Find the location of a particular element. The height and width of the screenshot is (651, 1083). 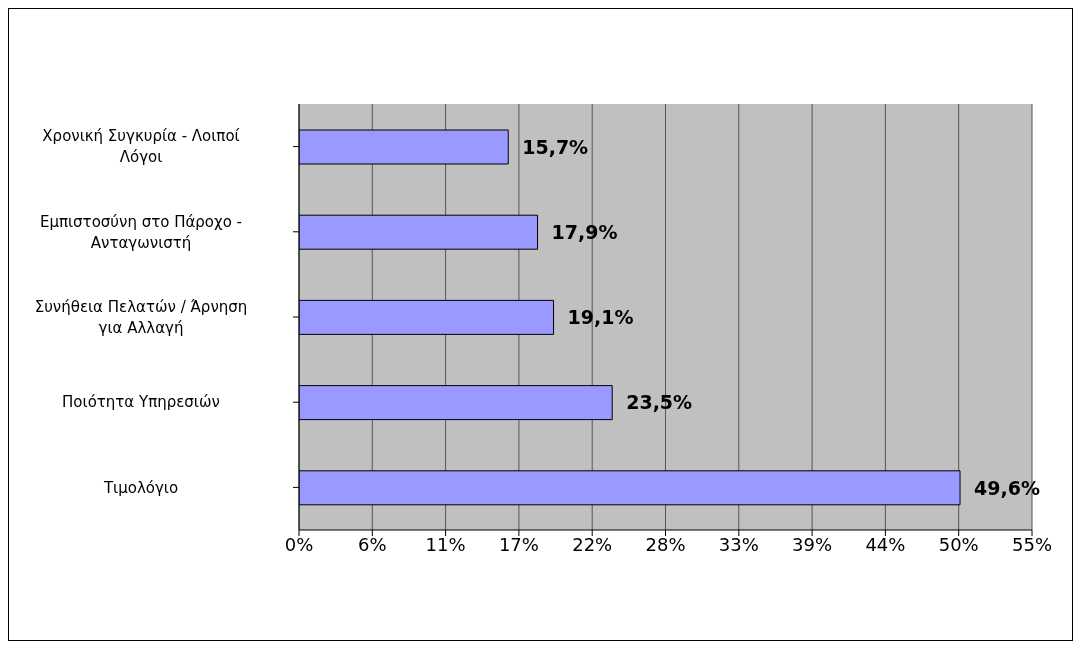

y-tick-label: Εμπιστοσύνη στο Πάροχο - Ανταγωνιστή is located at coordinates (141, 232).